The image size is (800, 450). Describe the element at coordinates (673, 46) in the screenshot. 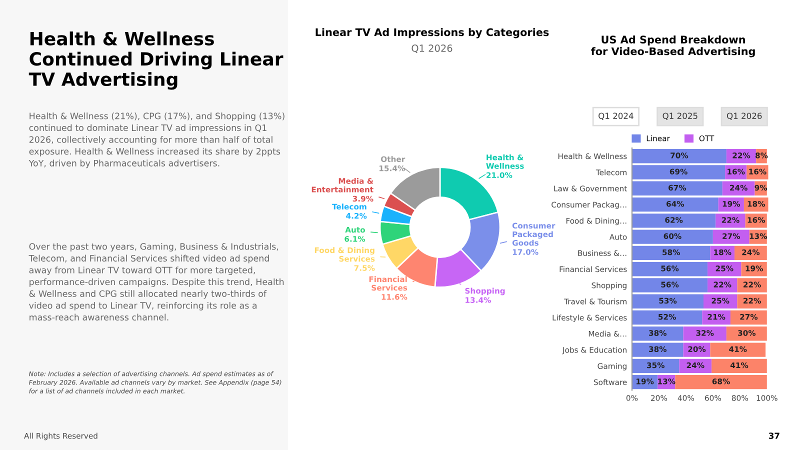

I see `chart-title: US Ad Spend Breakdown for Video-Based Advertising` at that location.